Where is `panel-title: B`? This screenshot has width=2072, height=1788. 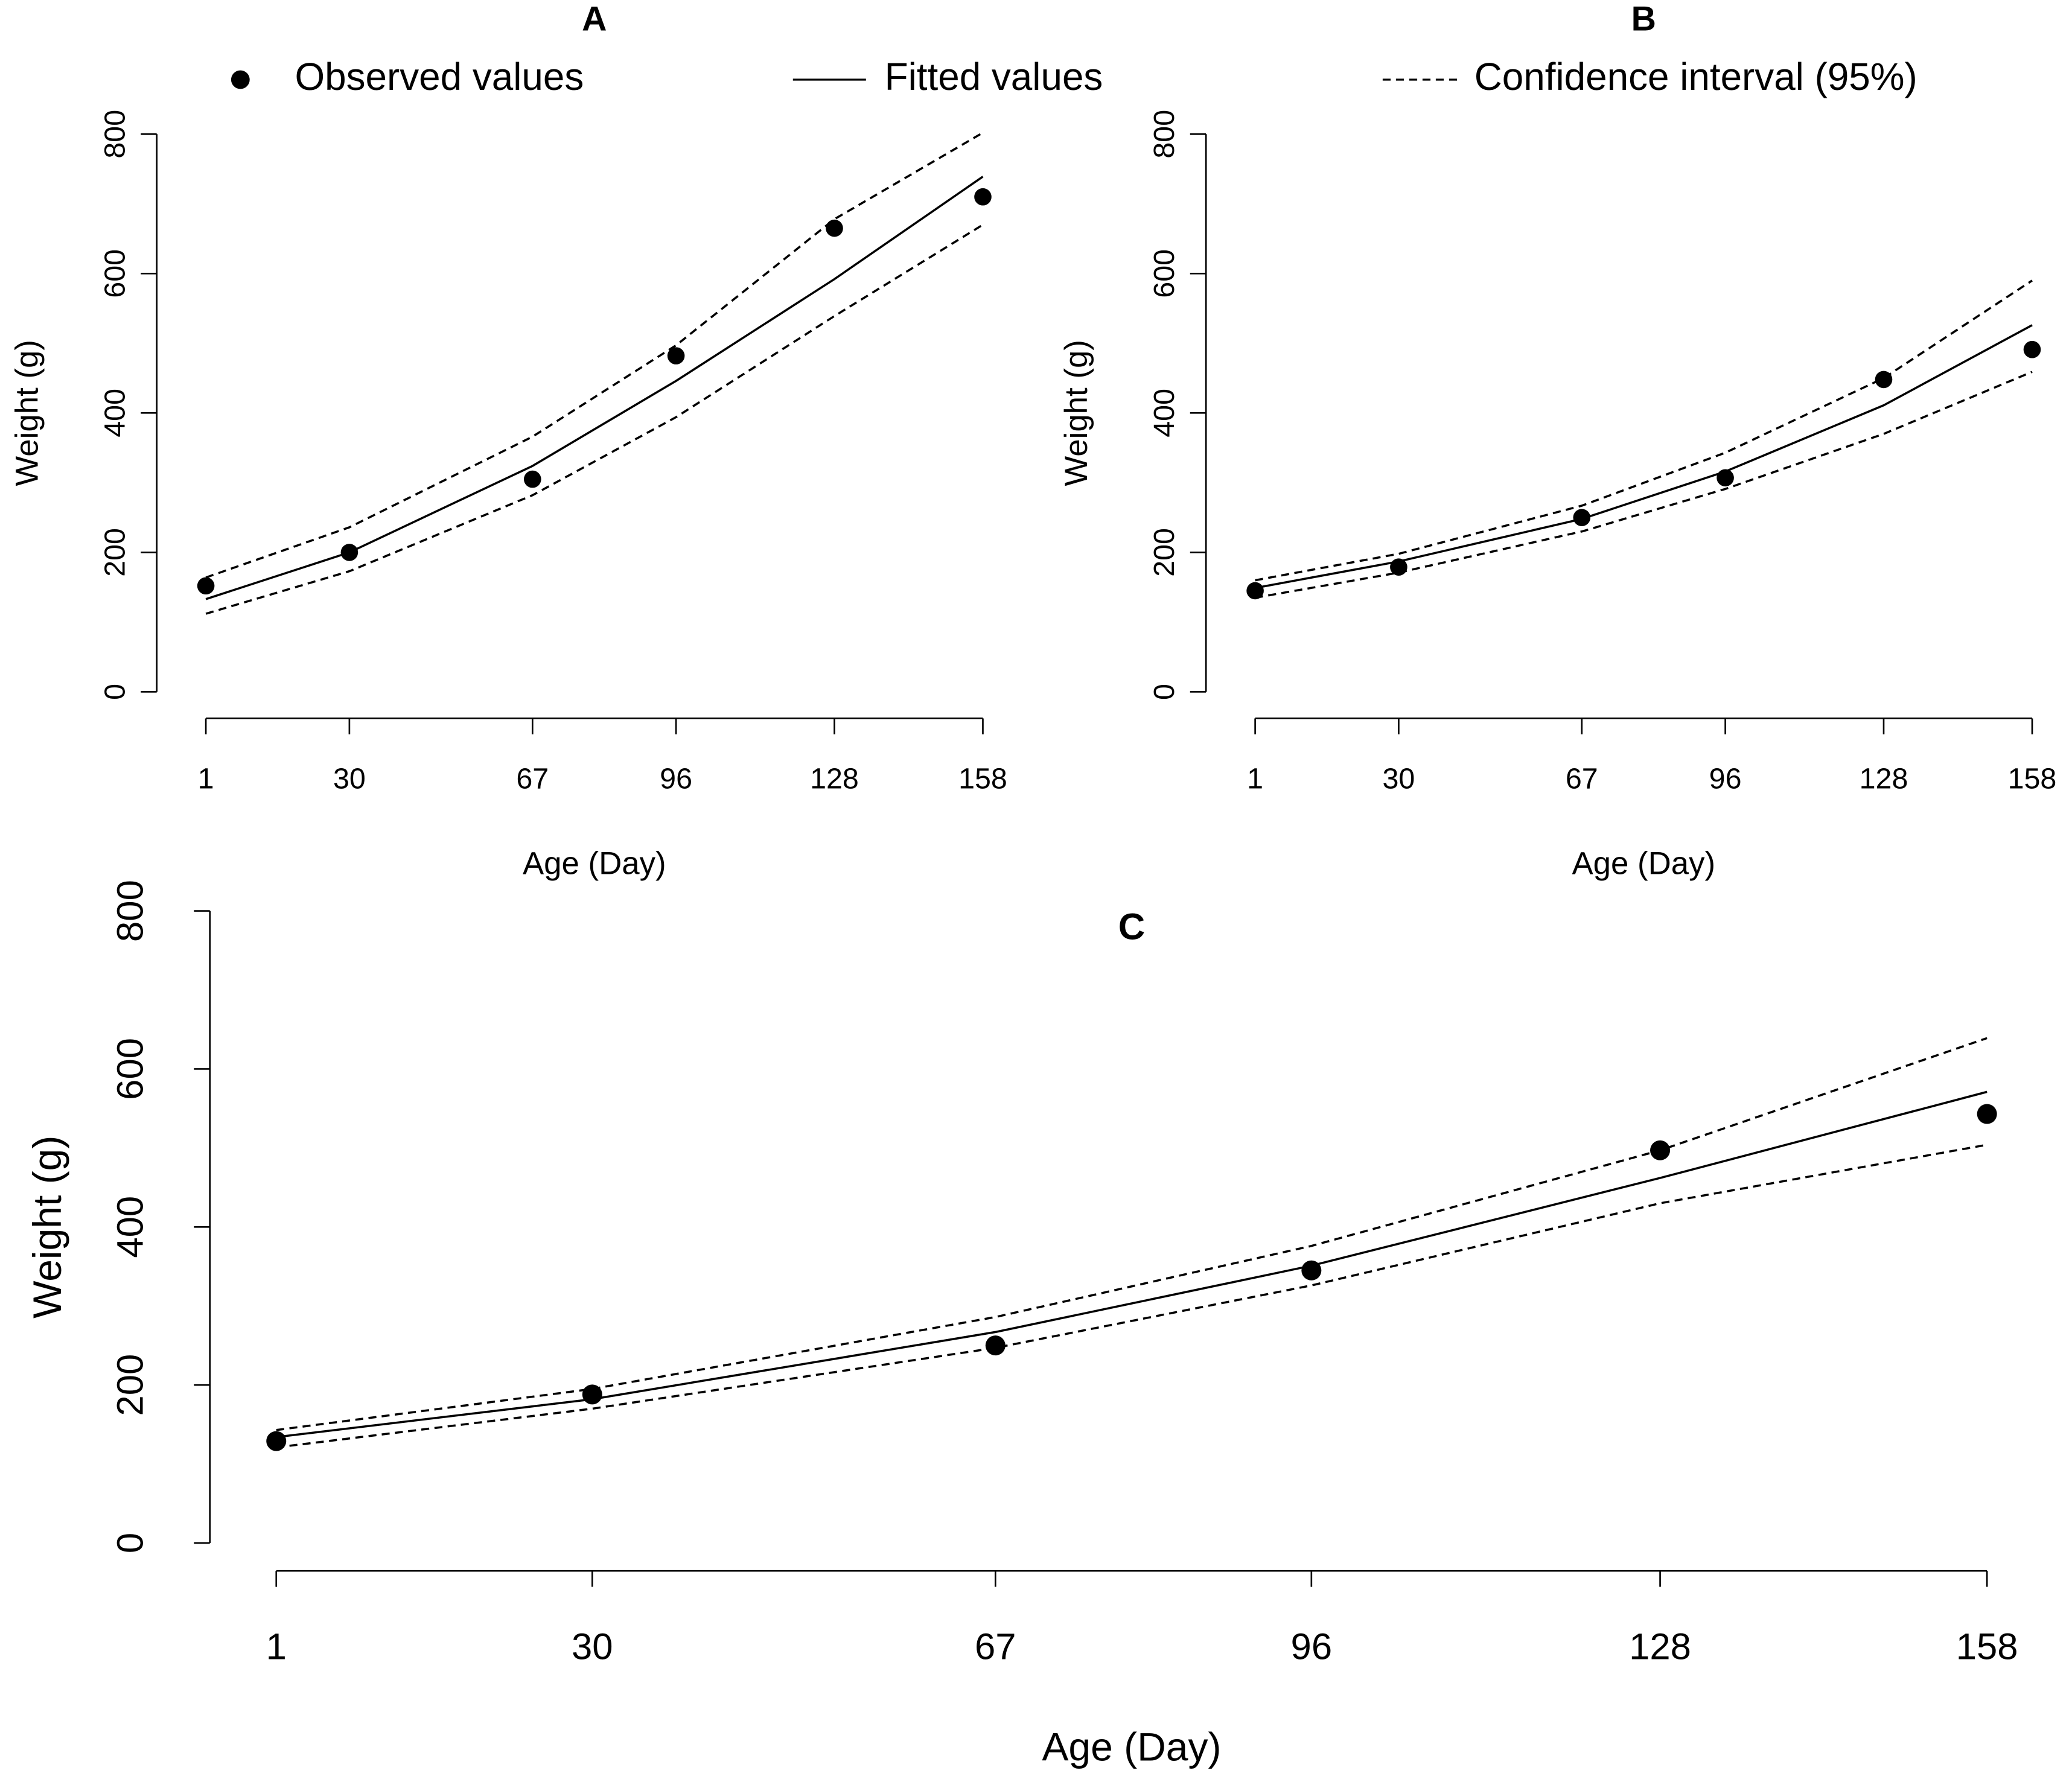 panel-title: B is located at coordinates (1644, 19).